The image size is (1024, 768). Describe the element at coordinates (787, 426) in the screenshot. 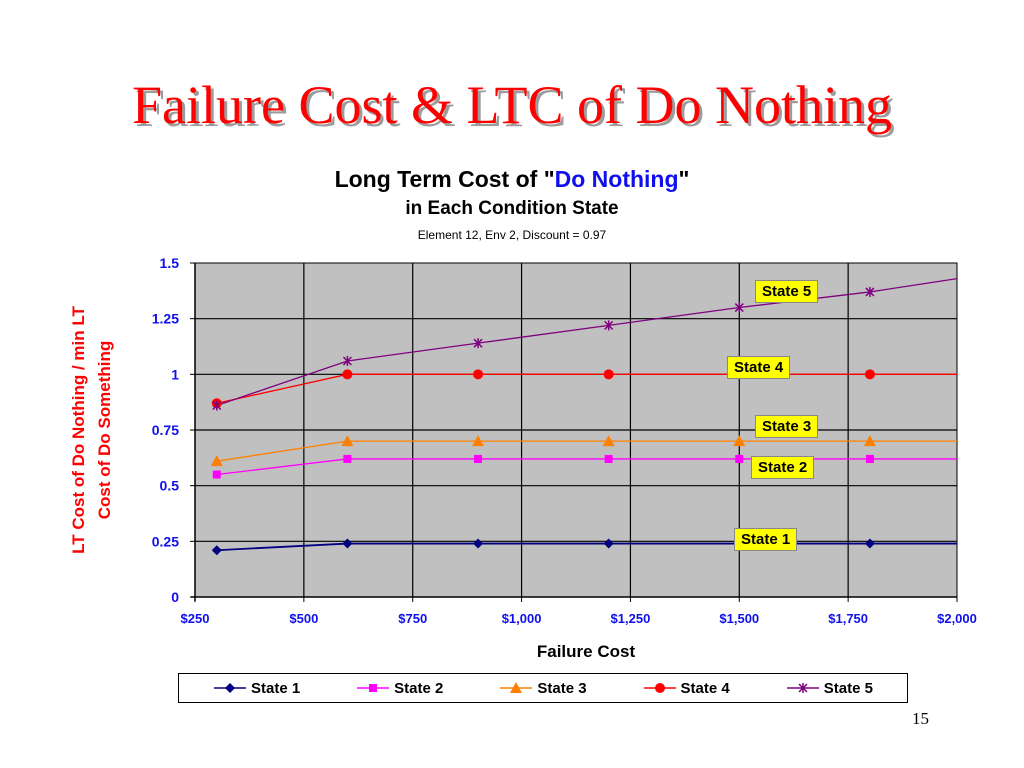

I see `state-3-label: State 3` at that location.